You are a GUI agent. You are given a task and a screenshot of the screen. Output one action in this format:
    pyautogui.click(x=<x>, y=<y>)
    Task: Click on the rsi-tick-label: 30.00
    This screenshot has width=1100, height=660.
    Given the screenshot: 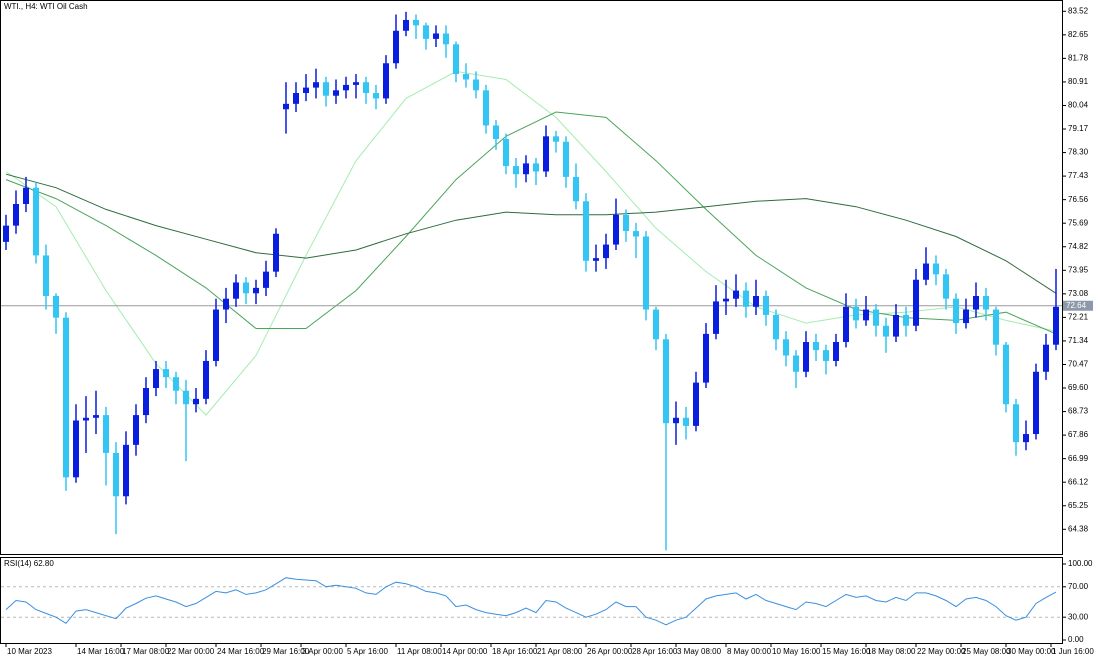 What is the action you would take?
    pyautogui.click(x=1078, y=616)
    